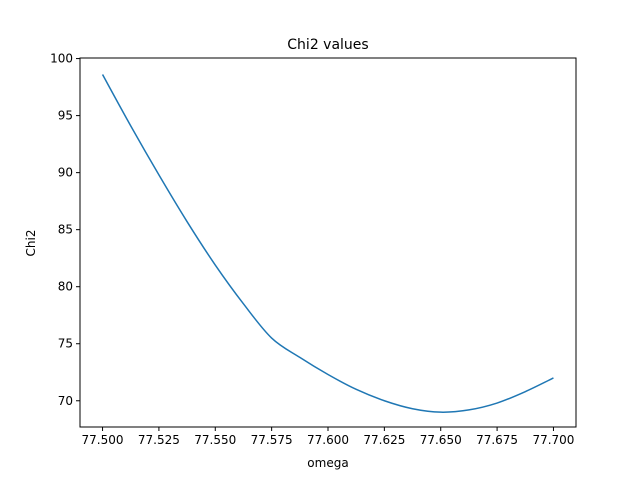 The height and width of the screenshot is (480, 640). What do you see at coordinates (328, 440) in the screenshot?
I see `x-tick-label: 77.600` at bounding box center [328, 440].